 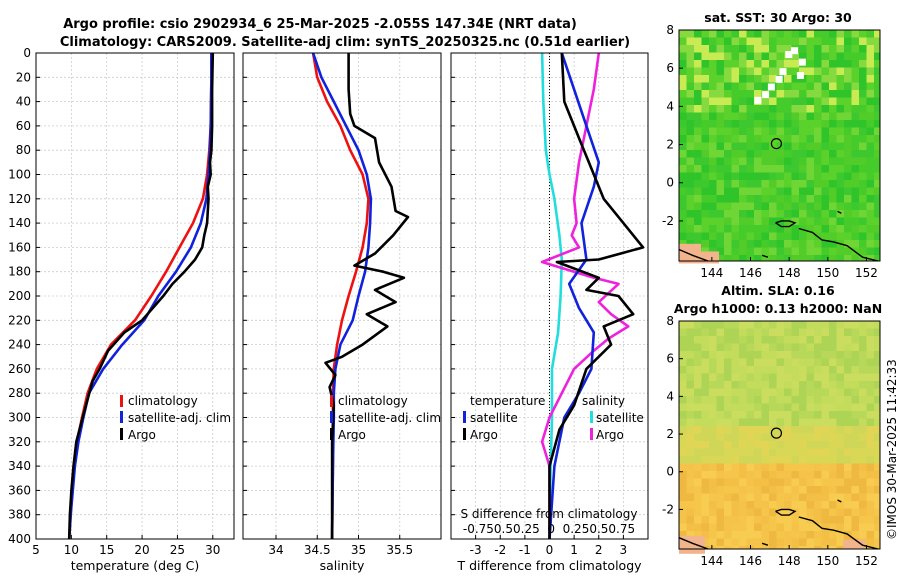 What do you see at coordinates (19, 247) in the screenshot?
I see `ytick-label: 160` at bounding box center [19, 247].